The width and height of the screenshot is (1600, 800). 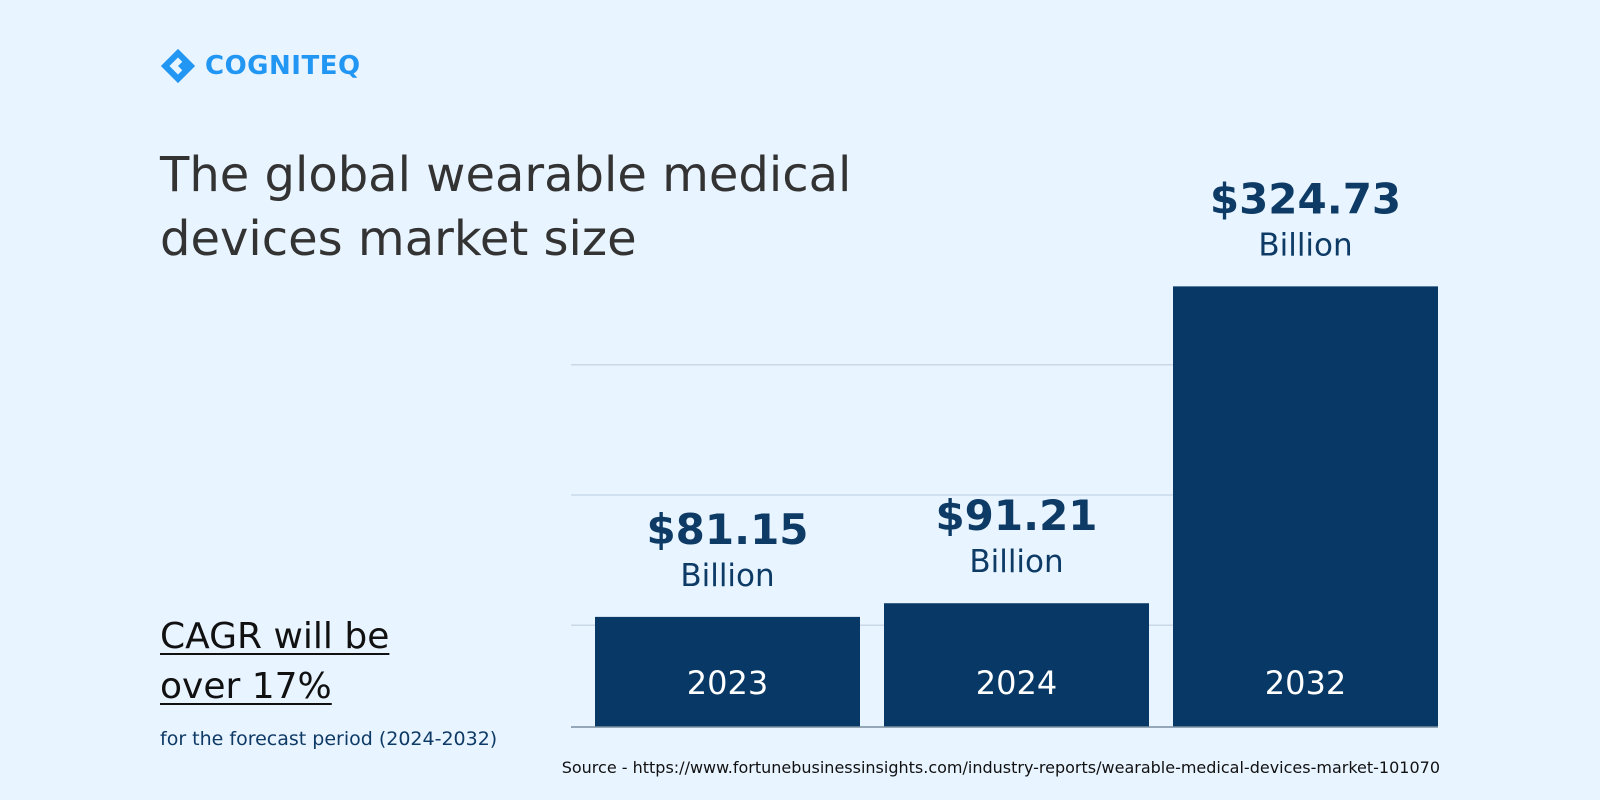 What do you see at coordinates (1305, 506) in the screenshot?
I see `bar-2032` at bounding box center [1305, 506].